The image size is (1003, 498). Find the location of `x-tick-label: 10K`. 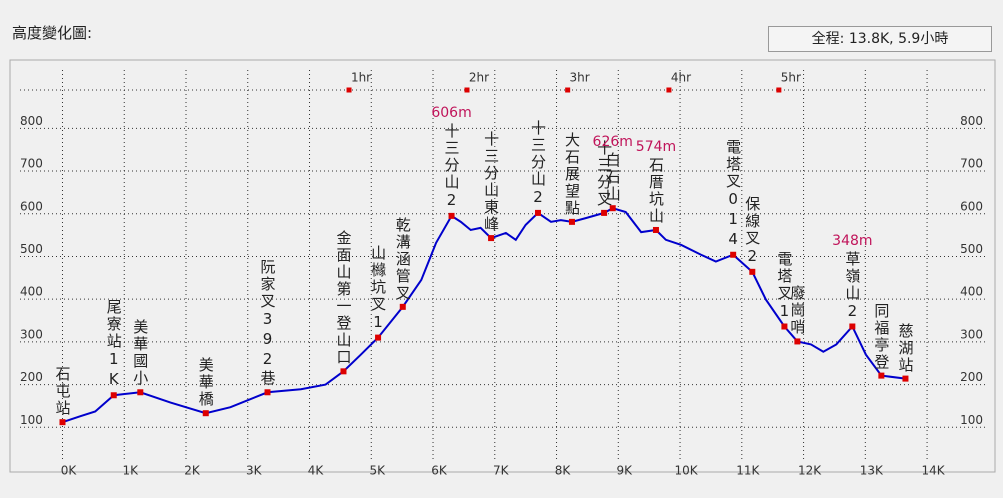

x-tick-label: 10K is located at coordinates (686, 471).